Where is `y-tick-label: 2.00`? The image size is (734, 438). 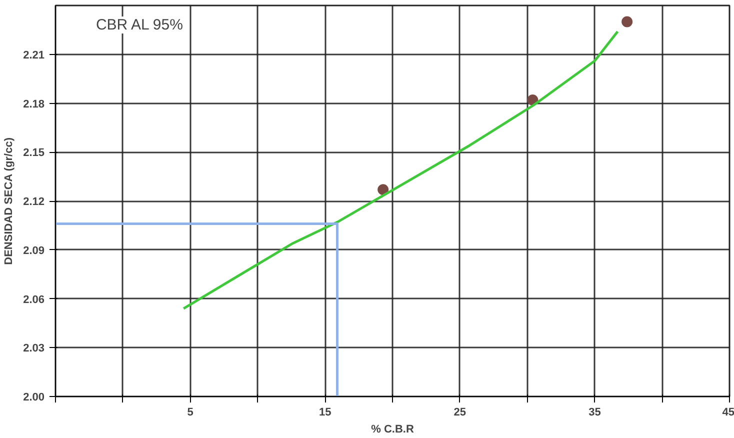 y-tick-label: 2.00 is located at coordinates (34, 398).